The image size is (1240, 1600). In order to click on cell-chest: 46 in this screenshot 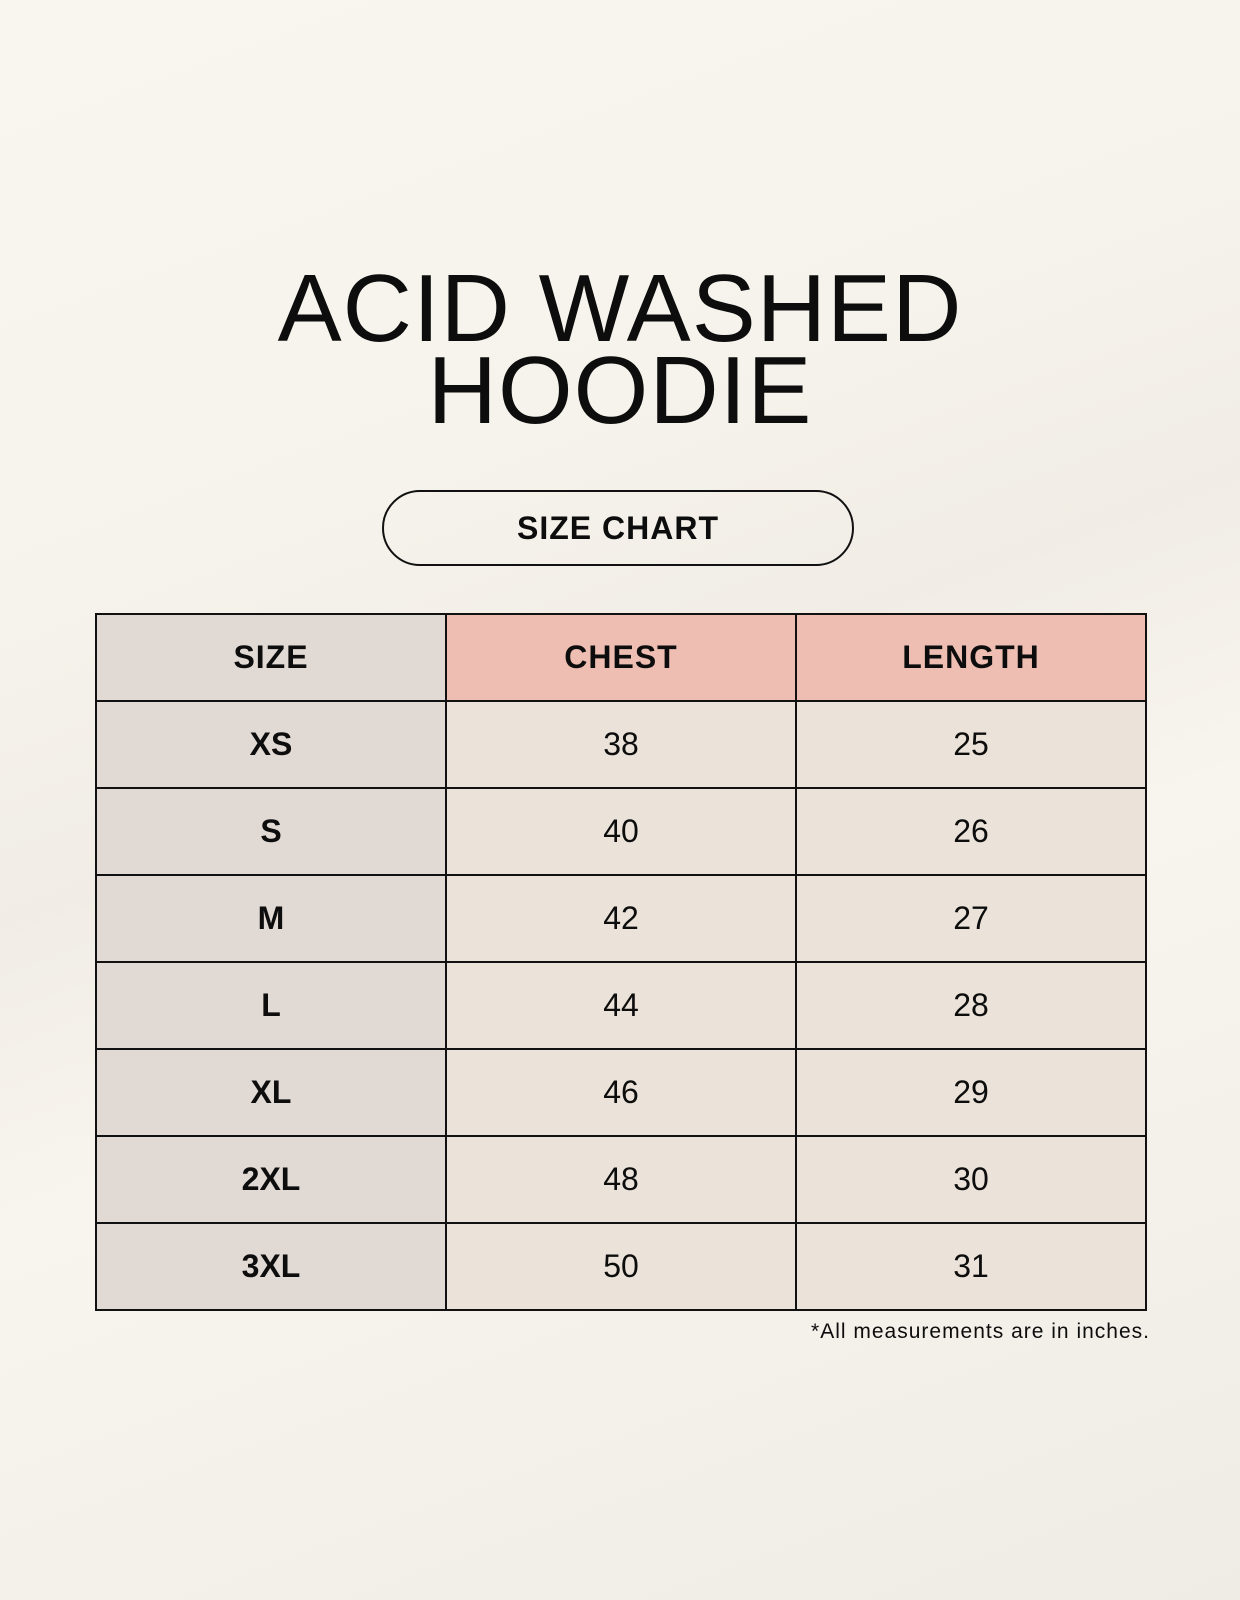, I will do `click(621, 1092)`.